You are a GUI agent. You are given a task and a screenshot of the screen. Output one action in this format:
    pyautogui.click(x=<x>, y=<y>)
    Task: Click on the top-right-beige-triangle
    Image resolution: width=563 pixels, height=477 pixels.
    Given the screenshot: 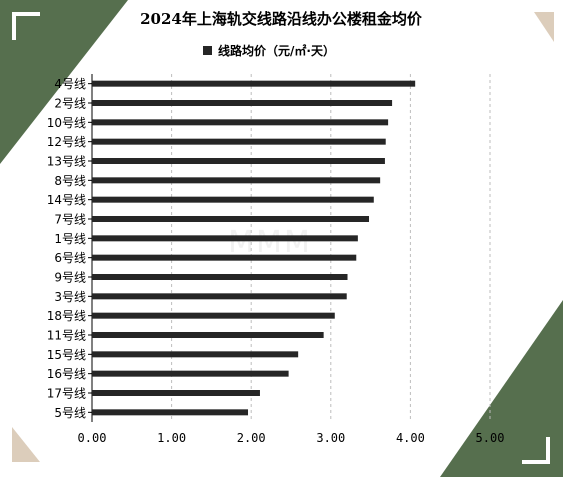 What is the action you would take?
    pyautogui.click(x=544, y=27)
    